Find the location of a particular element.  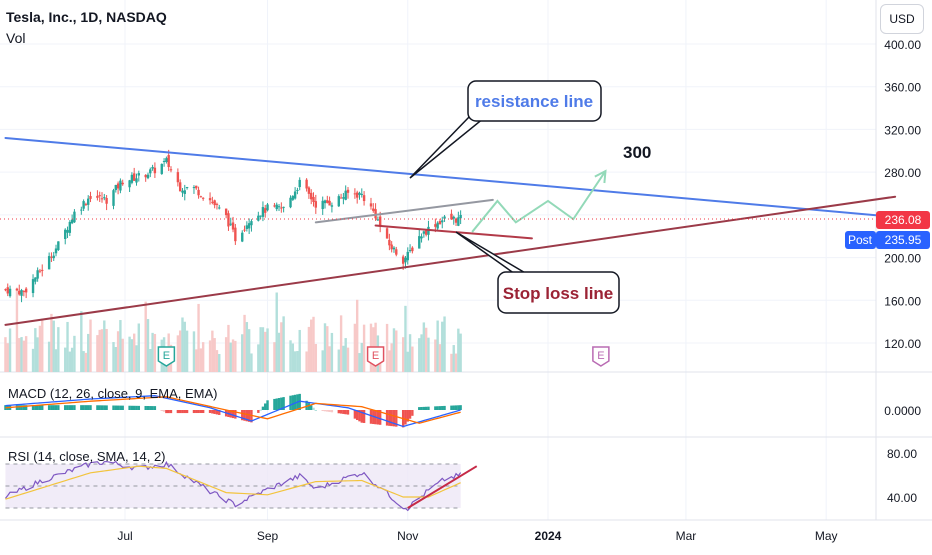

resistance-line is located at coordinates (450, 177).